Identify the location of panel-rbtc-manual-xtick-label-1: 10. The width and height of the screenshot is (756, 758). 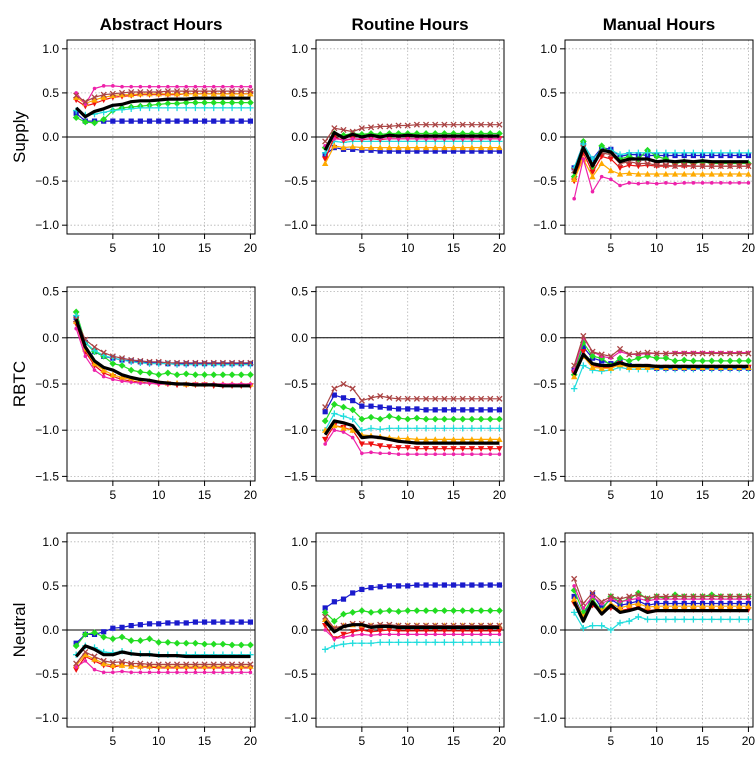
(657, 495).